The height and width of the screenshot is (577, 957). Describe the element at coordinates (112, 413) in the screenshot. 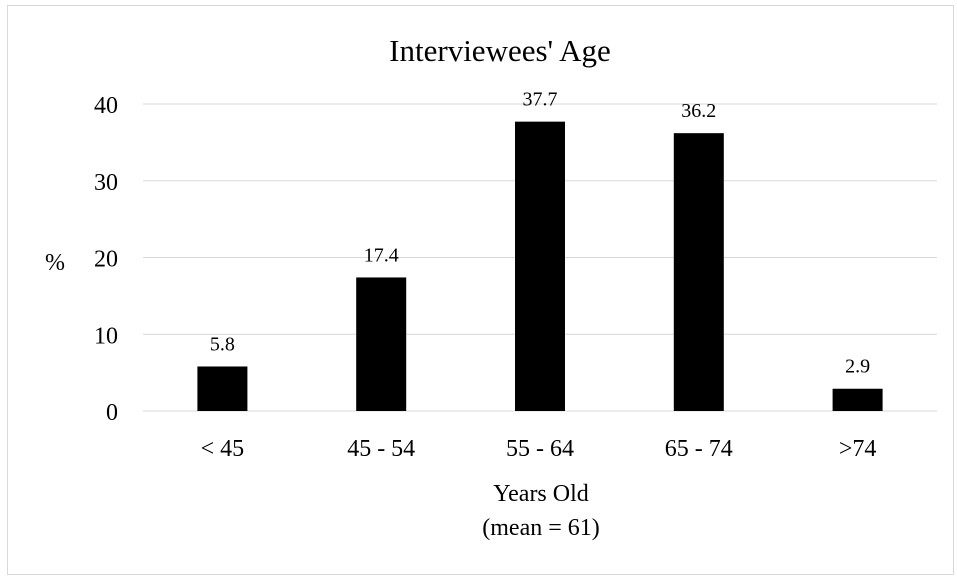

I see `y-tick-label: 0` at that location.